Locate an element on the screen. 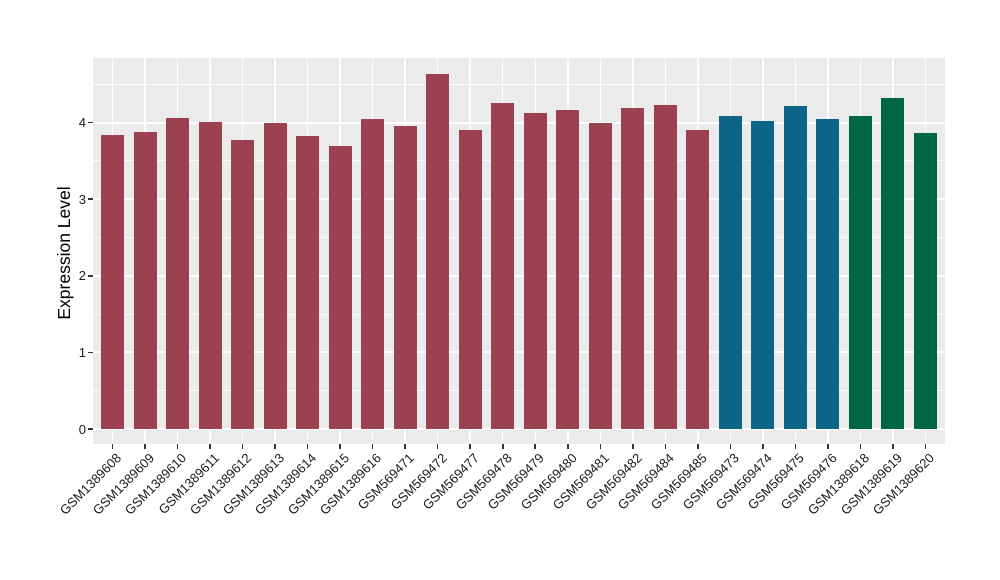 Image resolution: width=1000 pixels, height=580 pixels. x-tick-mark-GSM569485 is located at coordinates (698, 446).